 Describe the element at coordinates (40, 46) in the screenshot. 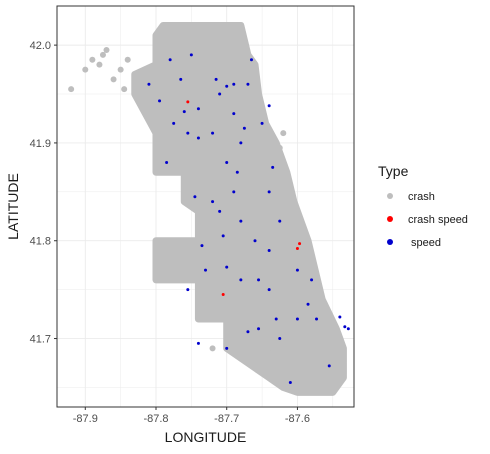

I see `y-tick-label: 42.0` at that location.